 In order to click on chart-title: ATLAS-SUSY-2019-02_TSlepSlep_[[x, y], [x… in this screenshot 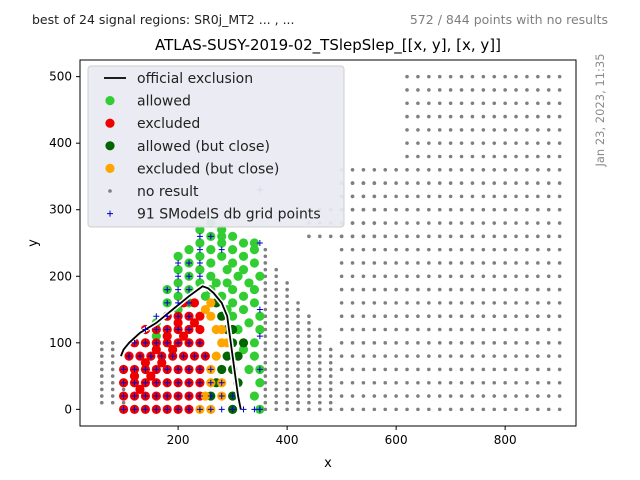, I will do `click(328, 45)`.